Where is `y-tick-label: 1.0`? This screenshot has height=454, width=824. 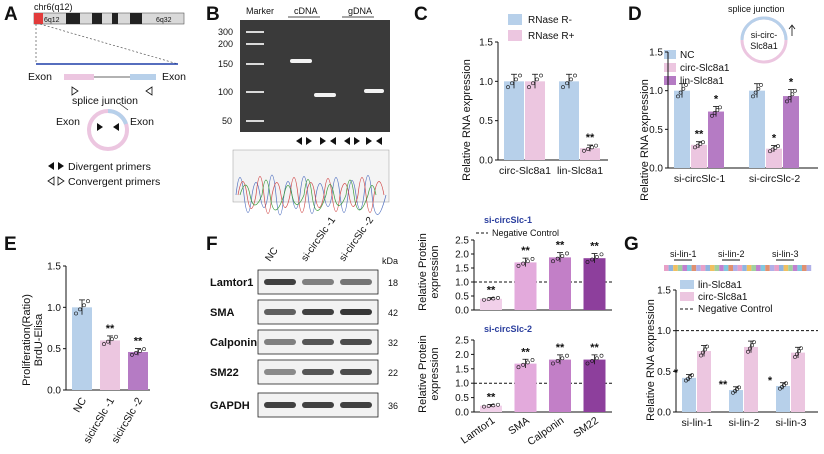 y-tick-label: 1.0 is located at coordinates (664, 331).